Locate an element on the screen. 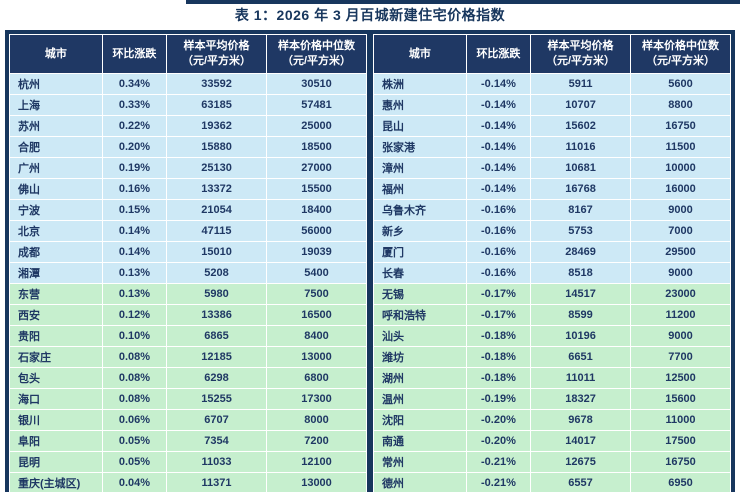  cell-avg-price: 8518 is located at coordinates (581, 273).